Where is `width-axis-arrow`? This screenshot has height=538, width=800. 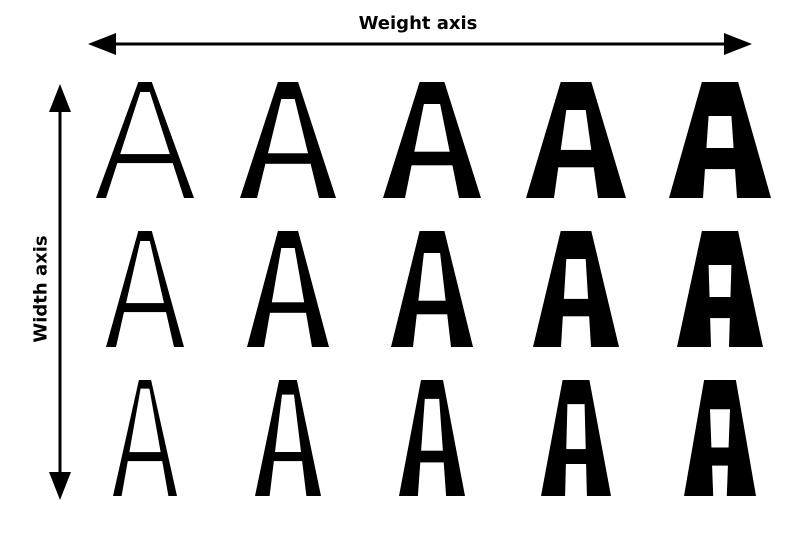 width-axis-arrow is located at coordinates (60, 292).